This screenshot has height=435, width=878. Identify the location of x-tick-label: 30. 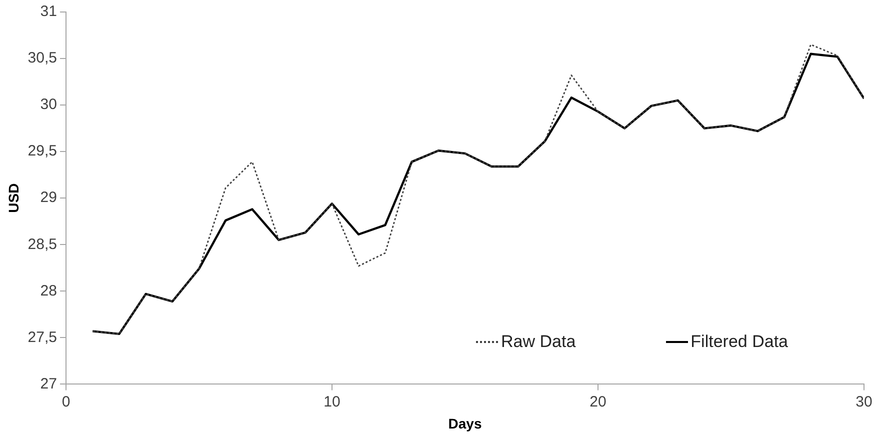
(864, 401).